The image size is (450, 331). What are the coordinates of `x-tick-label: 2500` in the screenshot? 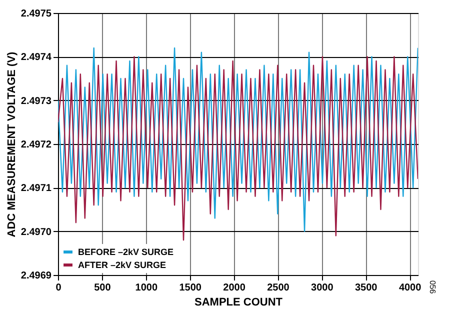 It's located at (278, 288).